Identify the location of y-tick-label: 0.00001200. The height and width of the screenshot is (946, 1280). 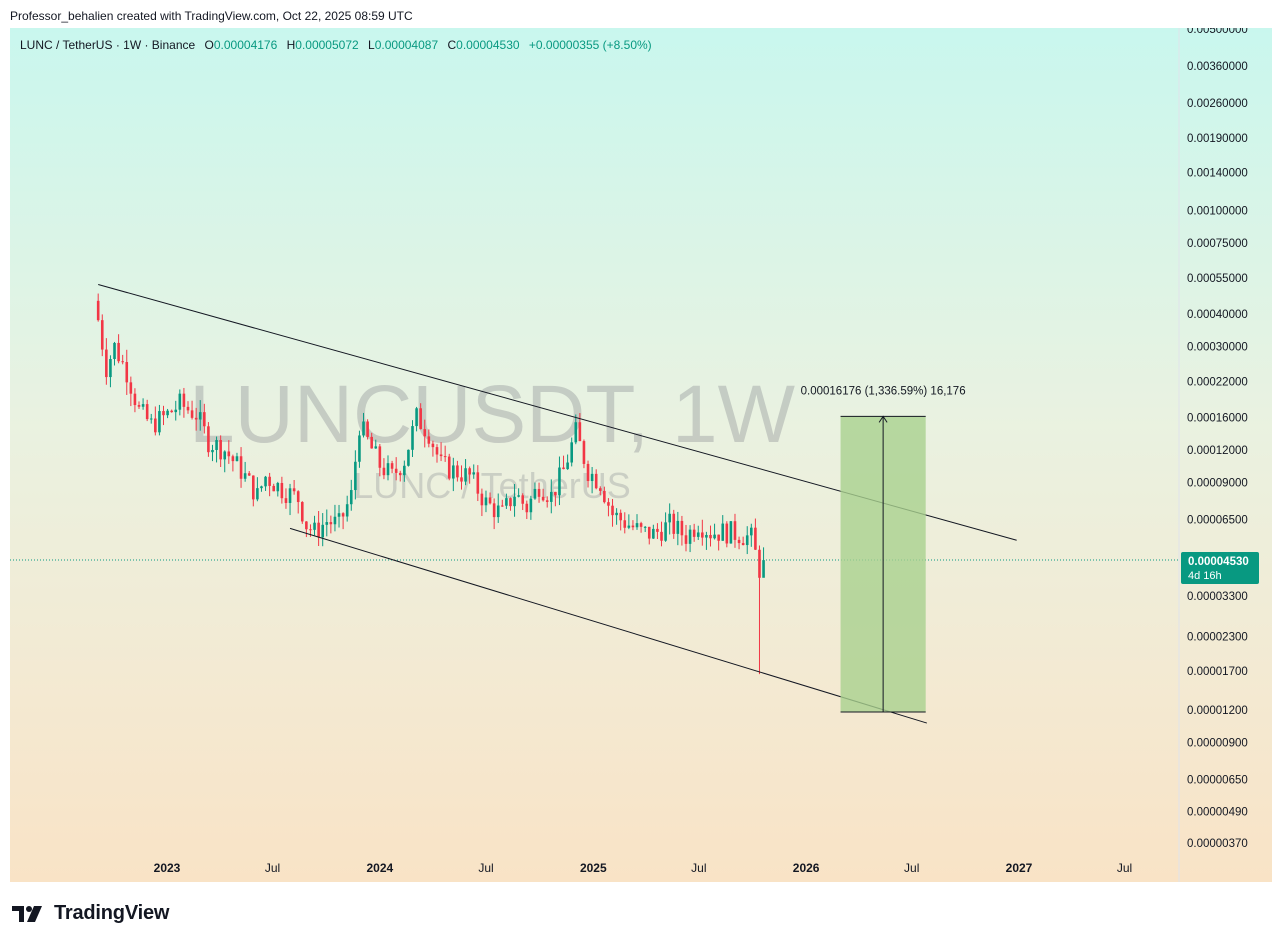
(1217, 711).